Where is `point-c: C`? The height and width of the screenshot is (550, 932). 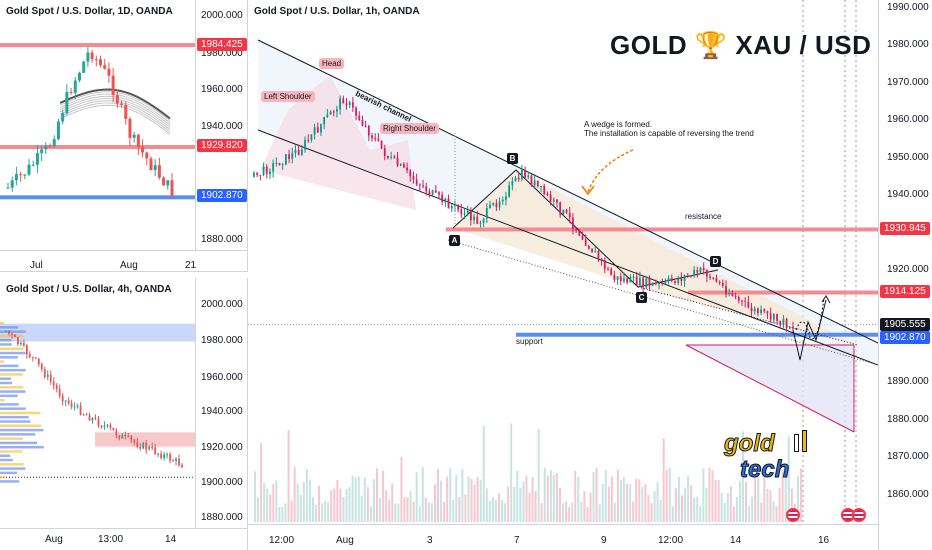 point-c: C is located at coordinates (641, 297).